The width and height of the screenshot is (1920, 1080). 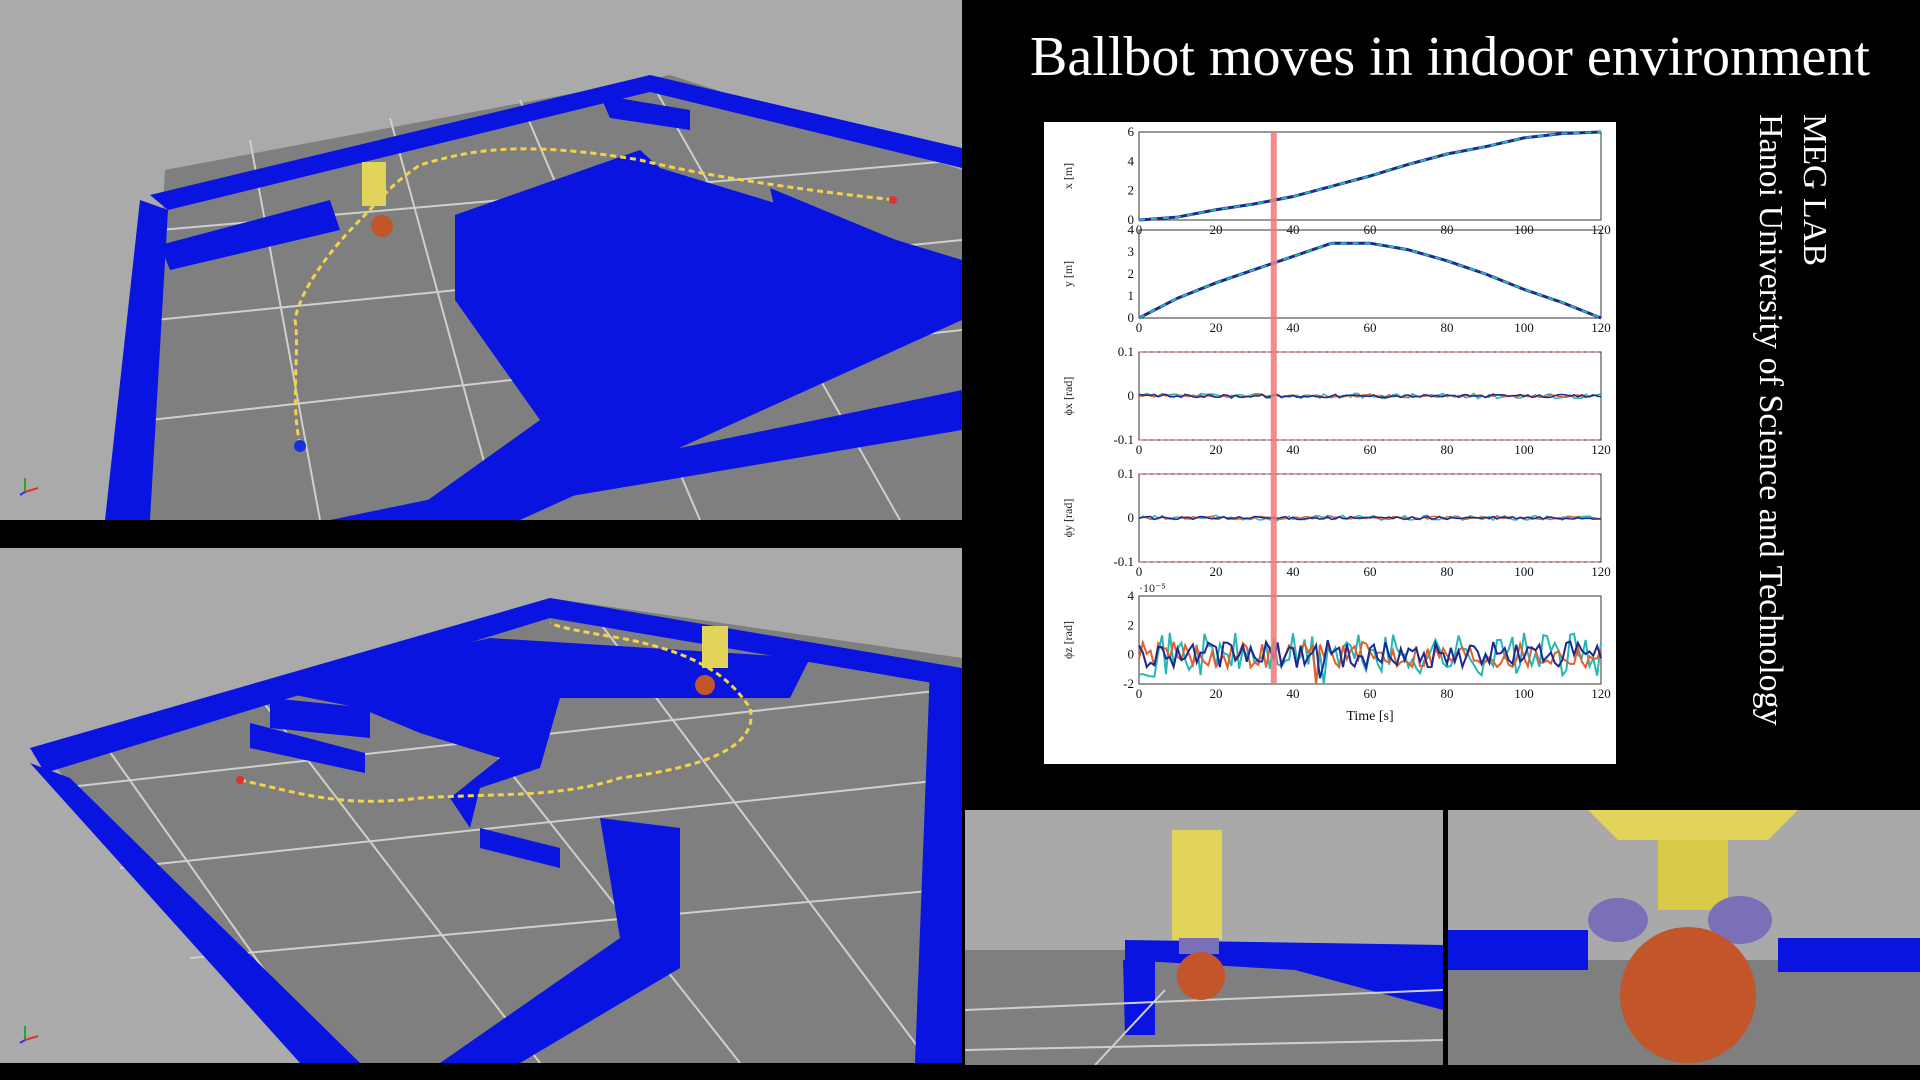 I want to click on subplot-4: 0 20 40 60 80 100 120-0.100.1ϕy [rad], so click(x=1336, y=522).